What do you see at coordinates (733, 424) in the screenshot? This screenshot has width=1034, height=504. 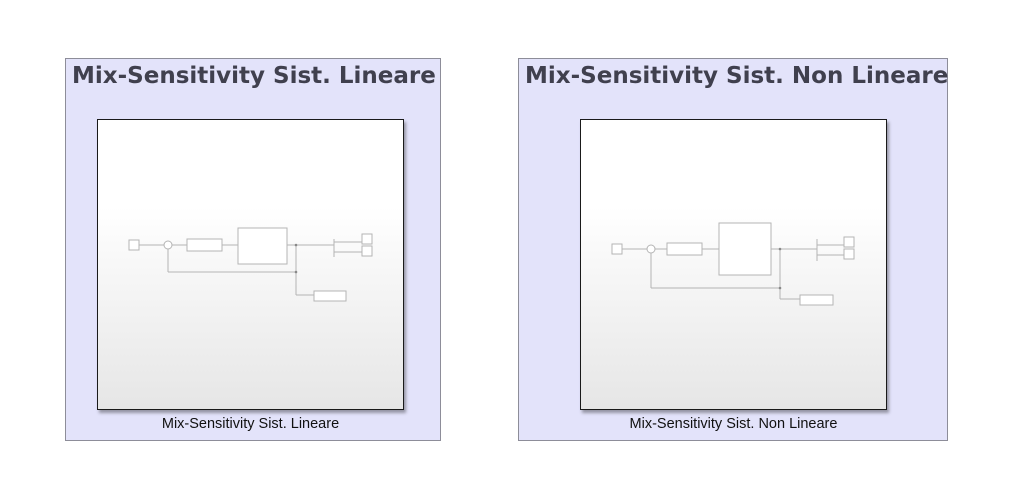 I see `block-label-nonlinear: Mix-Sensitivity Sist. Non Lineare` at bounding box center [733, 424].